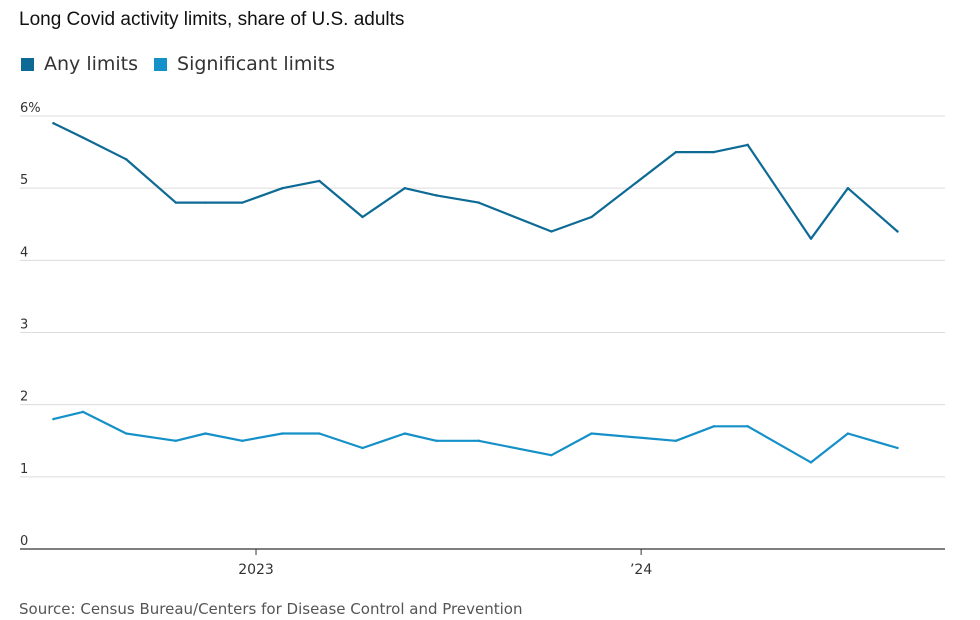 The image size is (980, 620). I want to click on legend-item-any-limits: Any limits, so click(79, 64).